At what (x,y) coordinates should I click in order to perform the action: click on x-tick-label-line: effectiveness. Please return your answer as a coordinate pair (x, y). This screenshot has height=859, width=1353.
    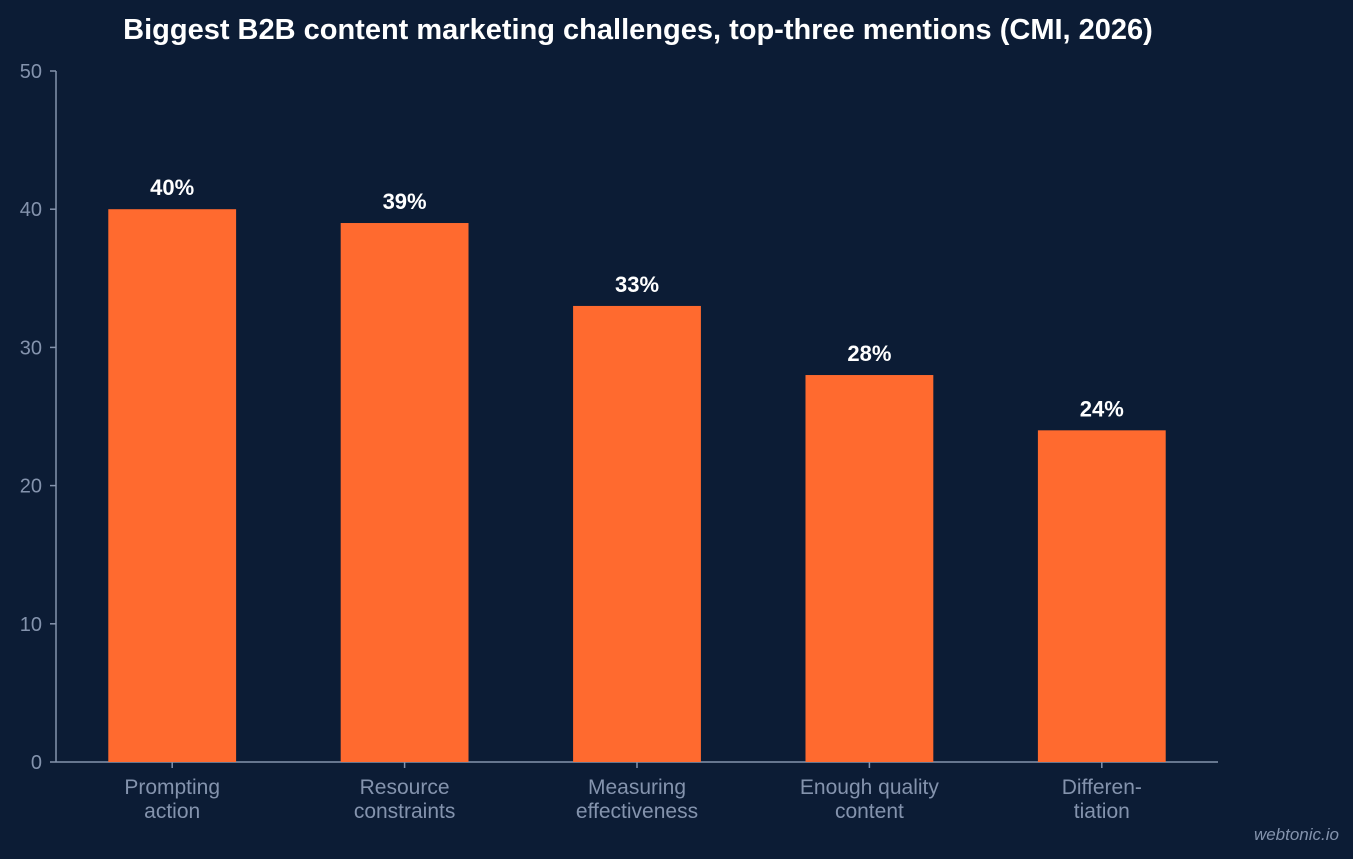
    Looking at the image, I should click on (637, 811).